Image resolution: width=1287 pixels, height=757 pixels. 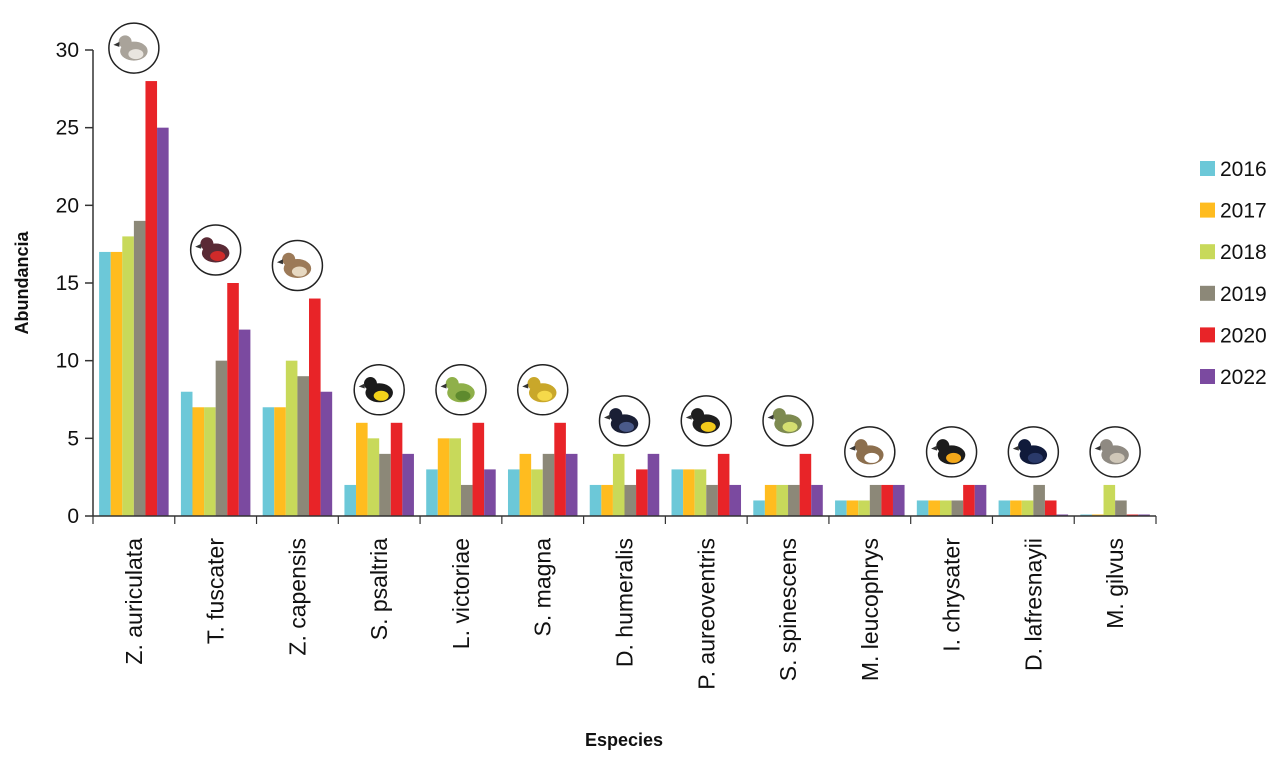 What do you see at coordinates (73, 438) in the screenshot?
I see `y-tick-label: 5` at bounding box center [73, 438].